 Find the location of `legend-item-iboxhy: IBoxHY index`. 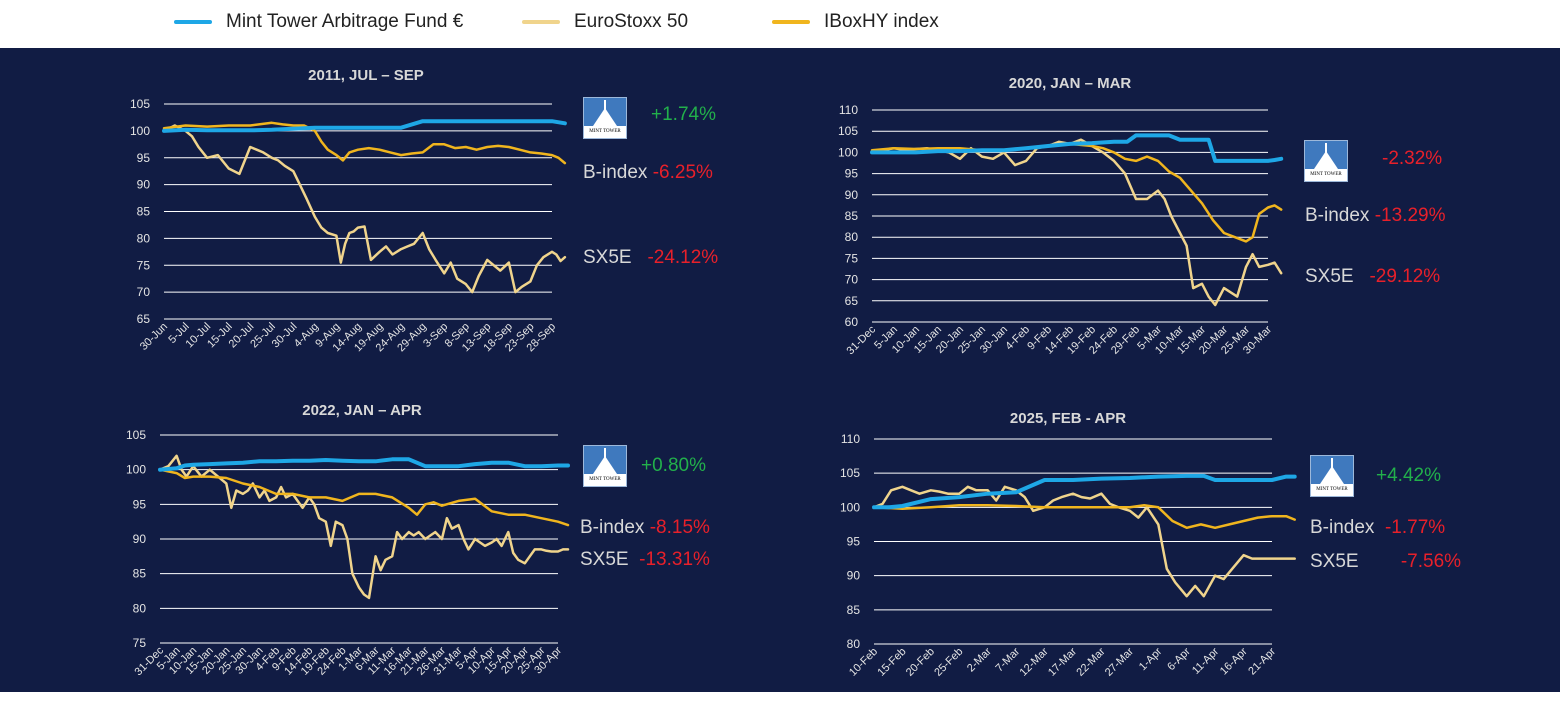

legend-item-iboxhy: IBoxHY index is located at coordinates (855, 22).